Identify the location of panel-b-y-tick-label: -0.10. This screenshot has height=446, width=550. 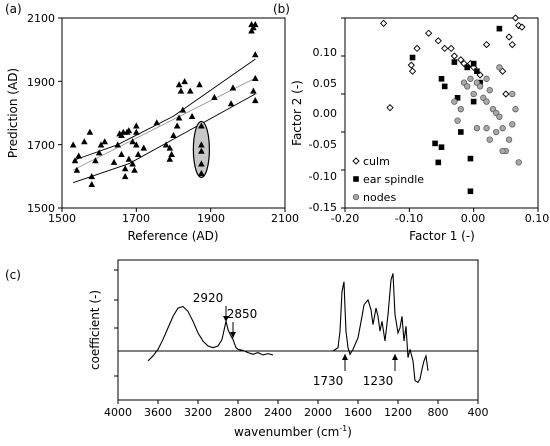
(323, 176).